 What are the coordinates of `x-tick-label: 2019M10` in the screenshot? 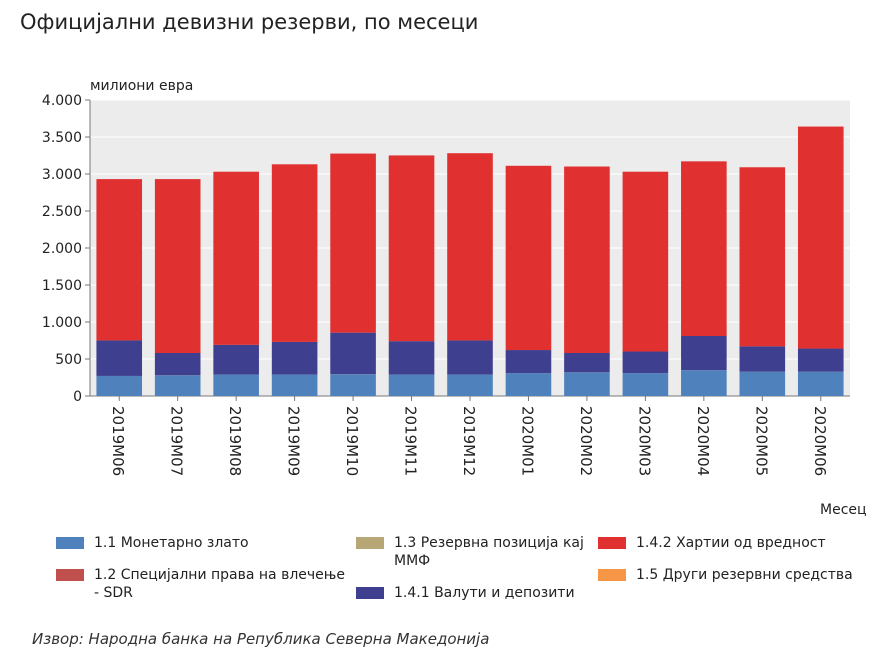 It's located at (352, 441).